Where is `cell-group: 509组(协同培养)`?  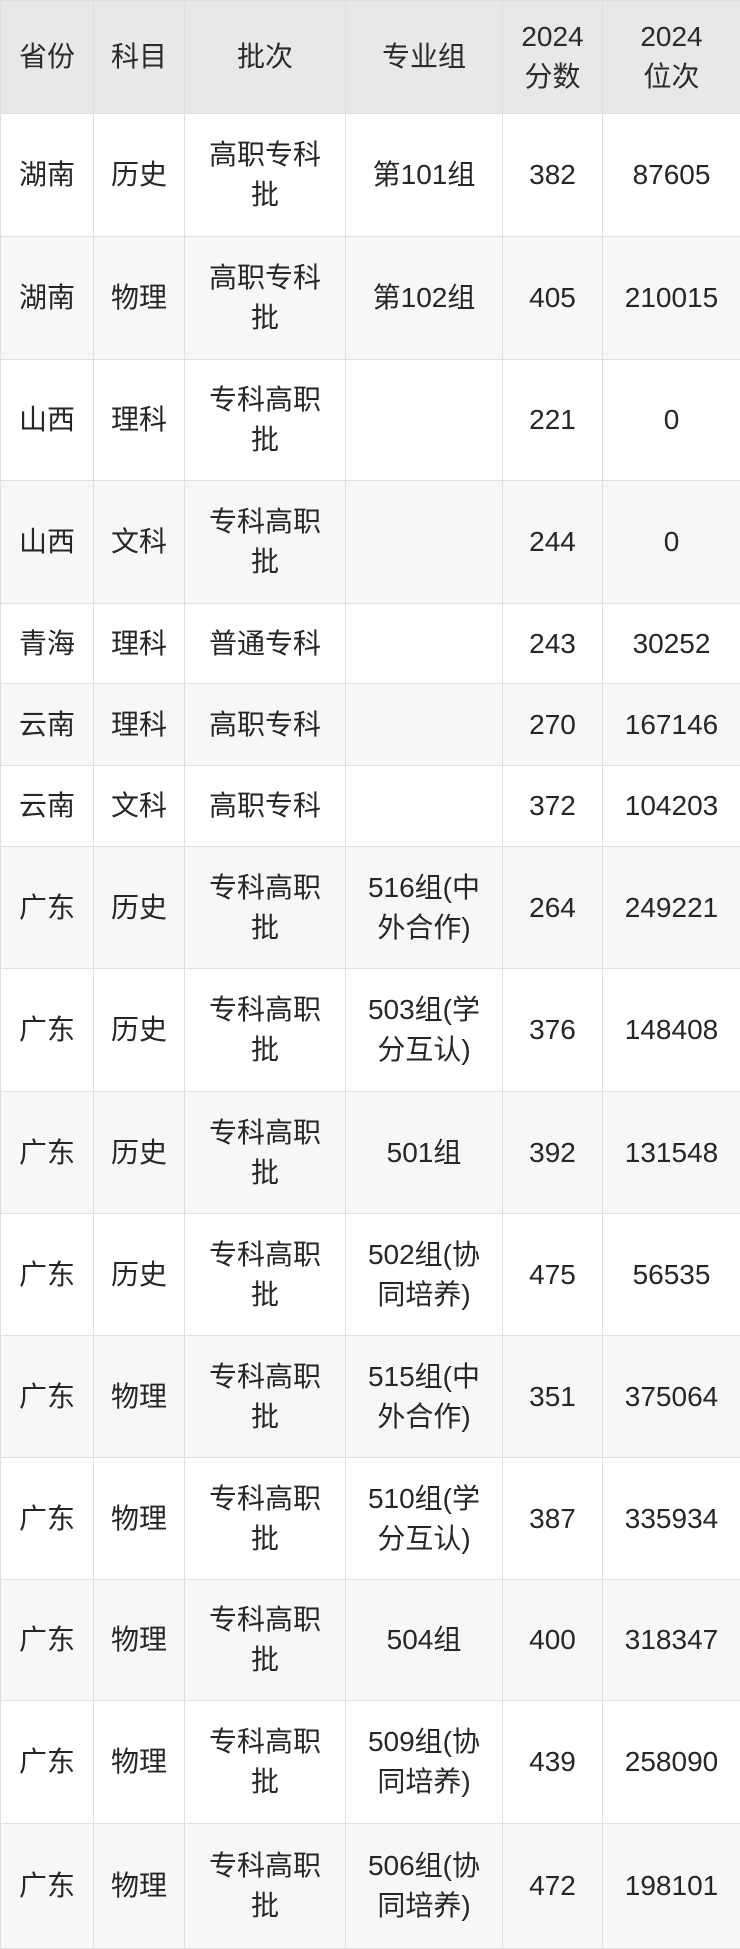 cell-group: 509组(协同培养) is located at coordinates (424, 1762).